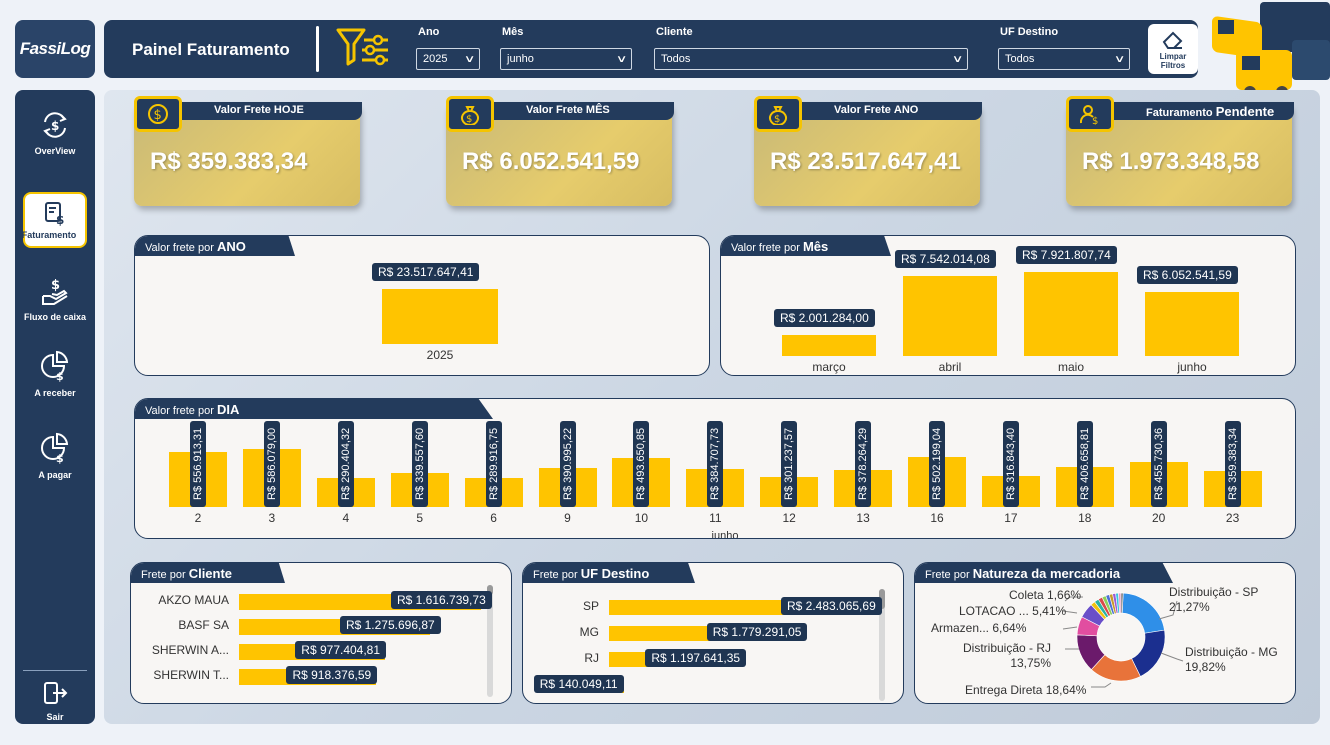 The width and height of the screenshot is (1330, 745). Describe the element at coordinates (426, 272) in the screenshot. I see `data-label: R$ 23.517.647,41` at that location.